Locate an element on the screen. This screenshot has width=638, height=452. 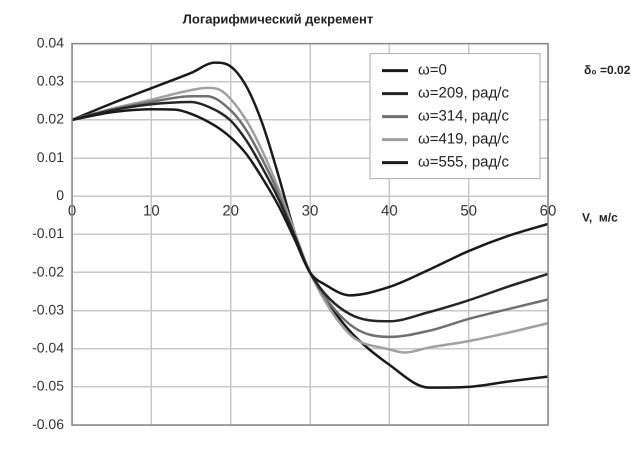
y-tick-label: -0.03 is located at coordinates (48, 309).